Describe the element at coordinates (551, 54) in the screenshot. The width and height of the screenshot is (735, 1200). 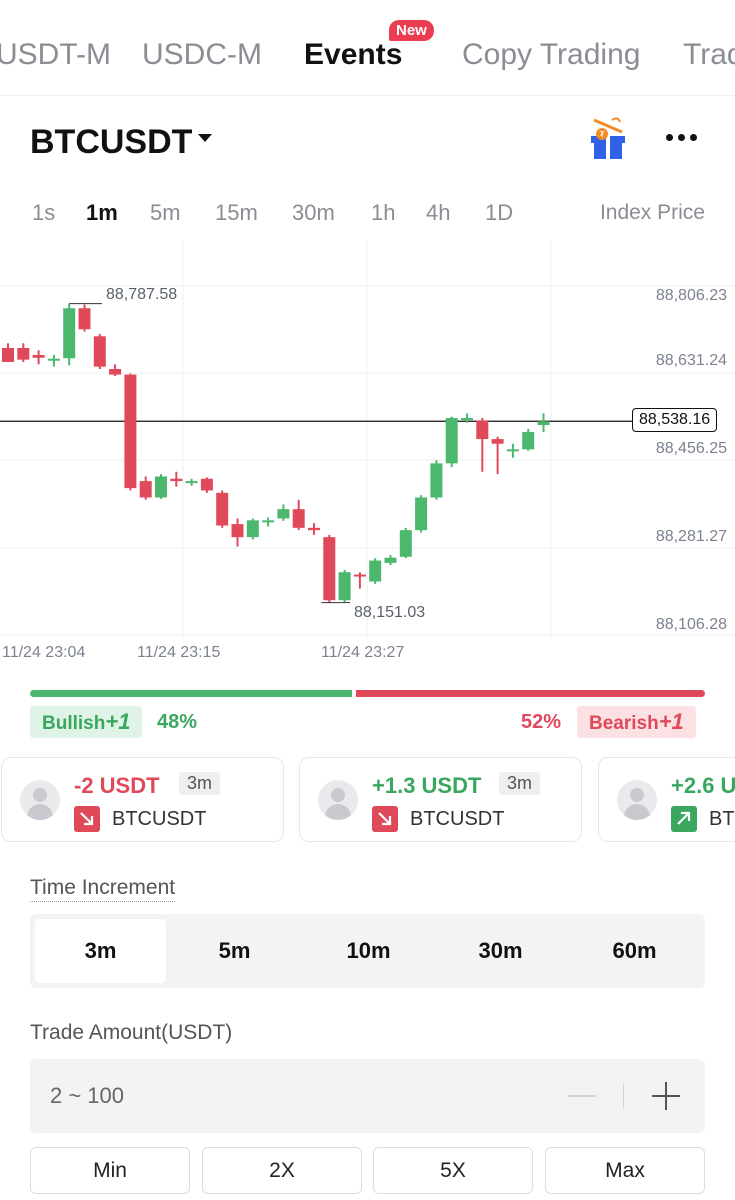
I see `tab-copy-trading: Copy Trading` at that location.